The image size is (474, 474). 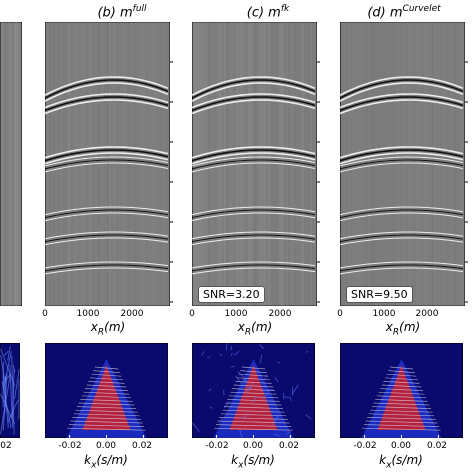 I want to click on kx-tick-b-0: -0.02, so click(x=70, y=446).